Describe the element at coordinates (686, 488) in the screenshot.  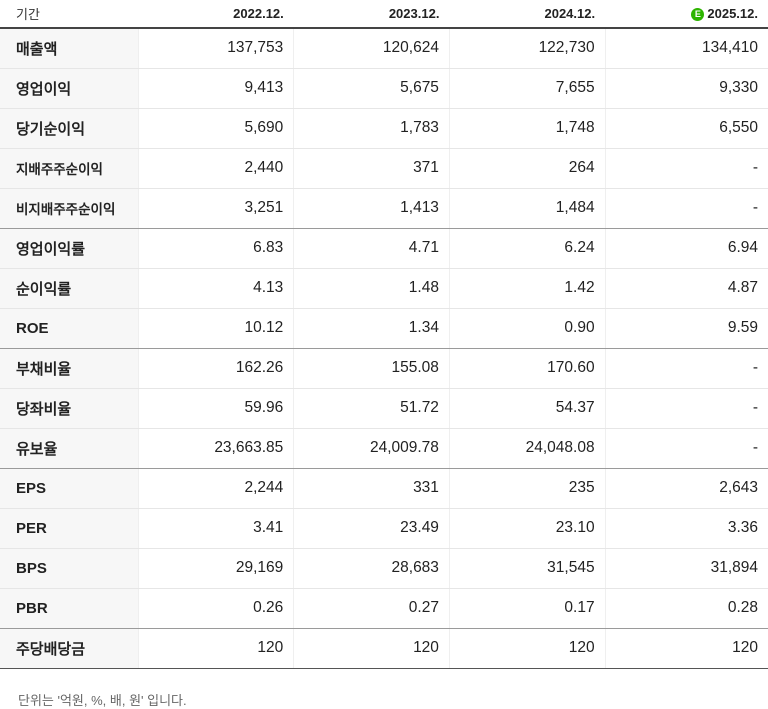
I see `table-cell: 2,643` at that location.